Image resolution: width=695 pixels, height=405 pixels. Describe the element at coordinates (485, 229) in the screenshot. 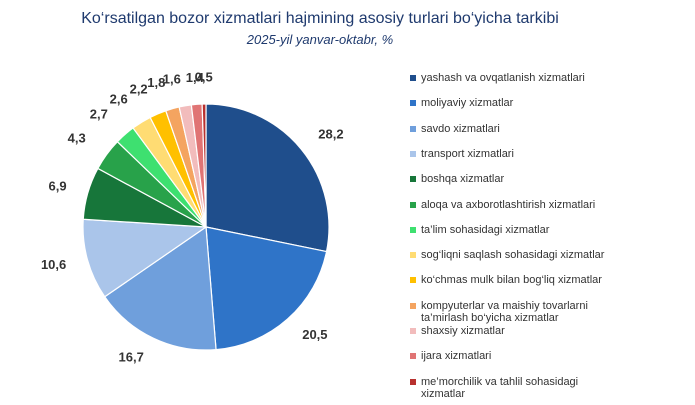

I see `legend-label: ta’lim sohasidagi xizmatlar` at that location.